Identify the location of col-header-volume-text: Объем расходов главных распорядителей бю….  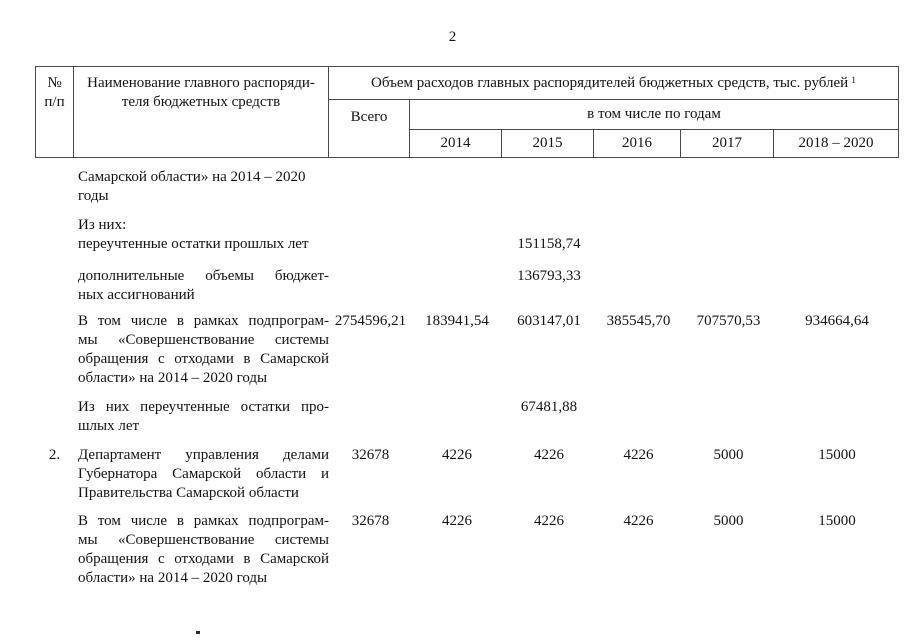
(610, 82).